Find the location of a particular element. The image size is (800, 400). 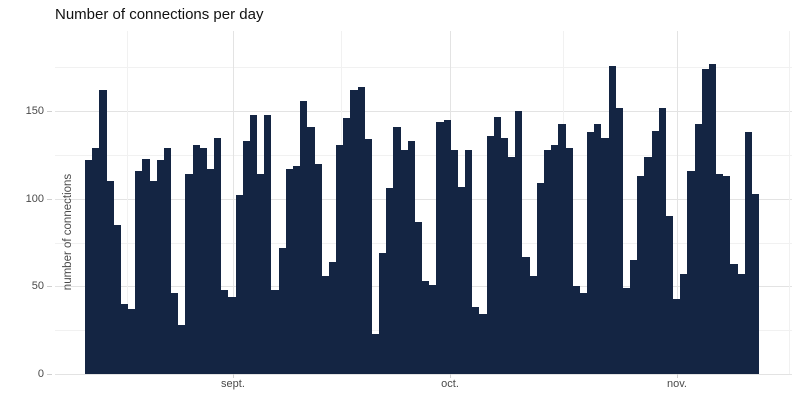

y-axis-title: number of connections is located at coordinates (68, 232).